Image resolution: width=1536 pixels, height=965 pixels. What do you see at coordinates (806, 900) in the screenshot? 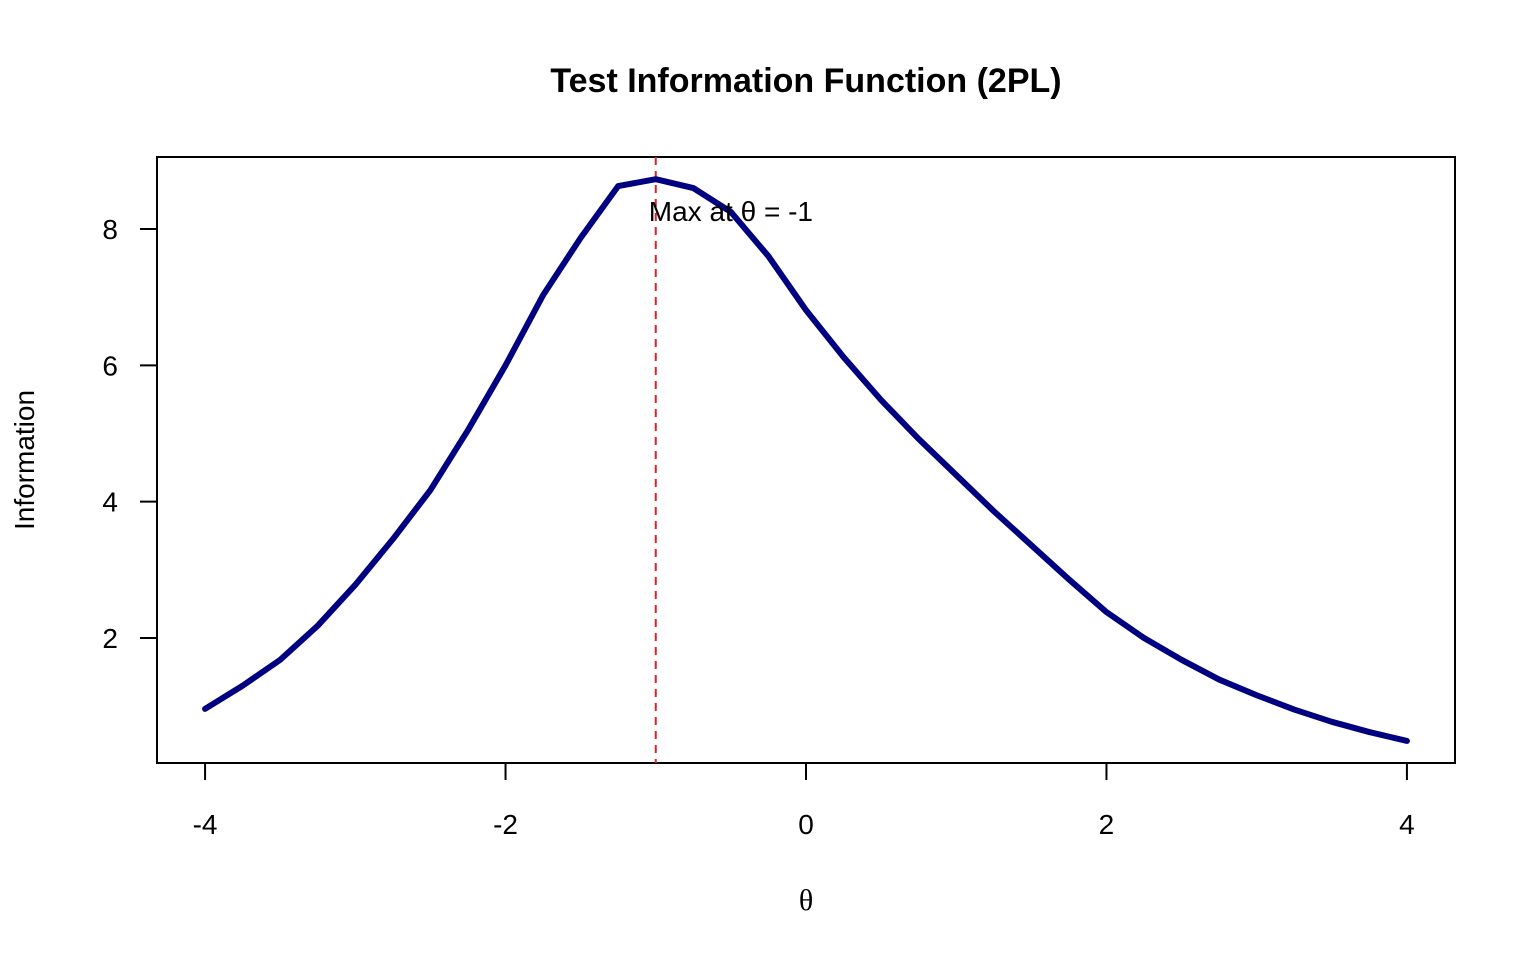
I see `x-axis-label: θ` at bounding box center [806, 900].